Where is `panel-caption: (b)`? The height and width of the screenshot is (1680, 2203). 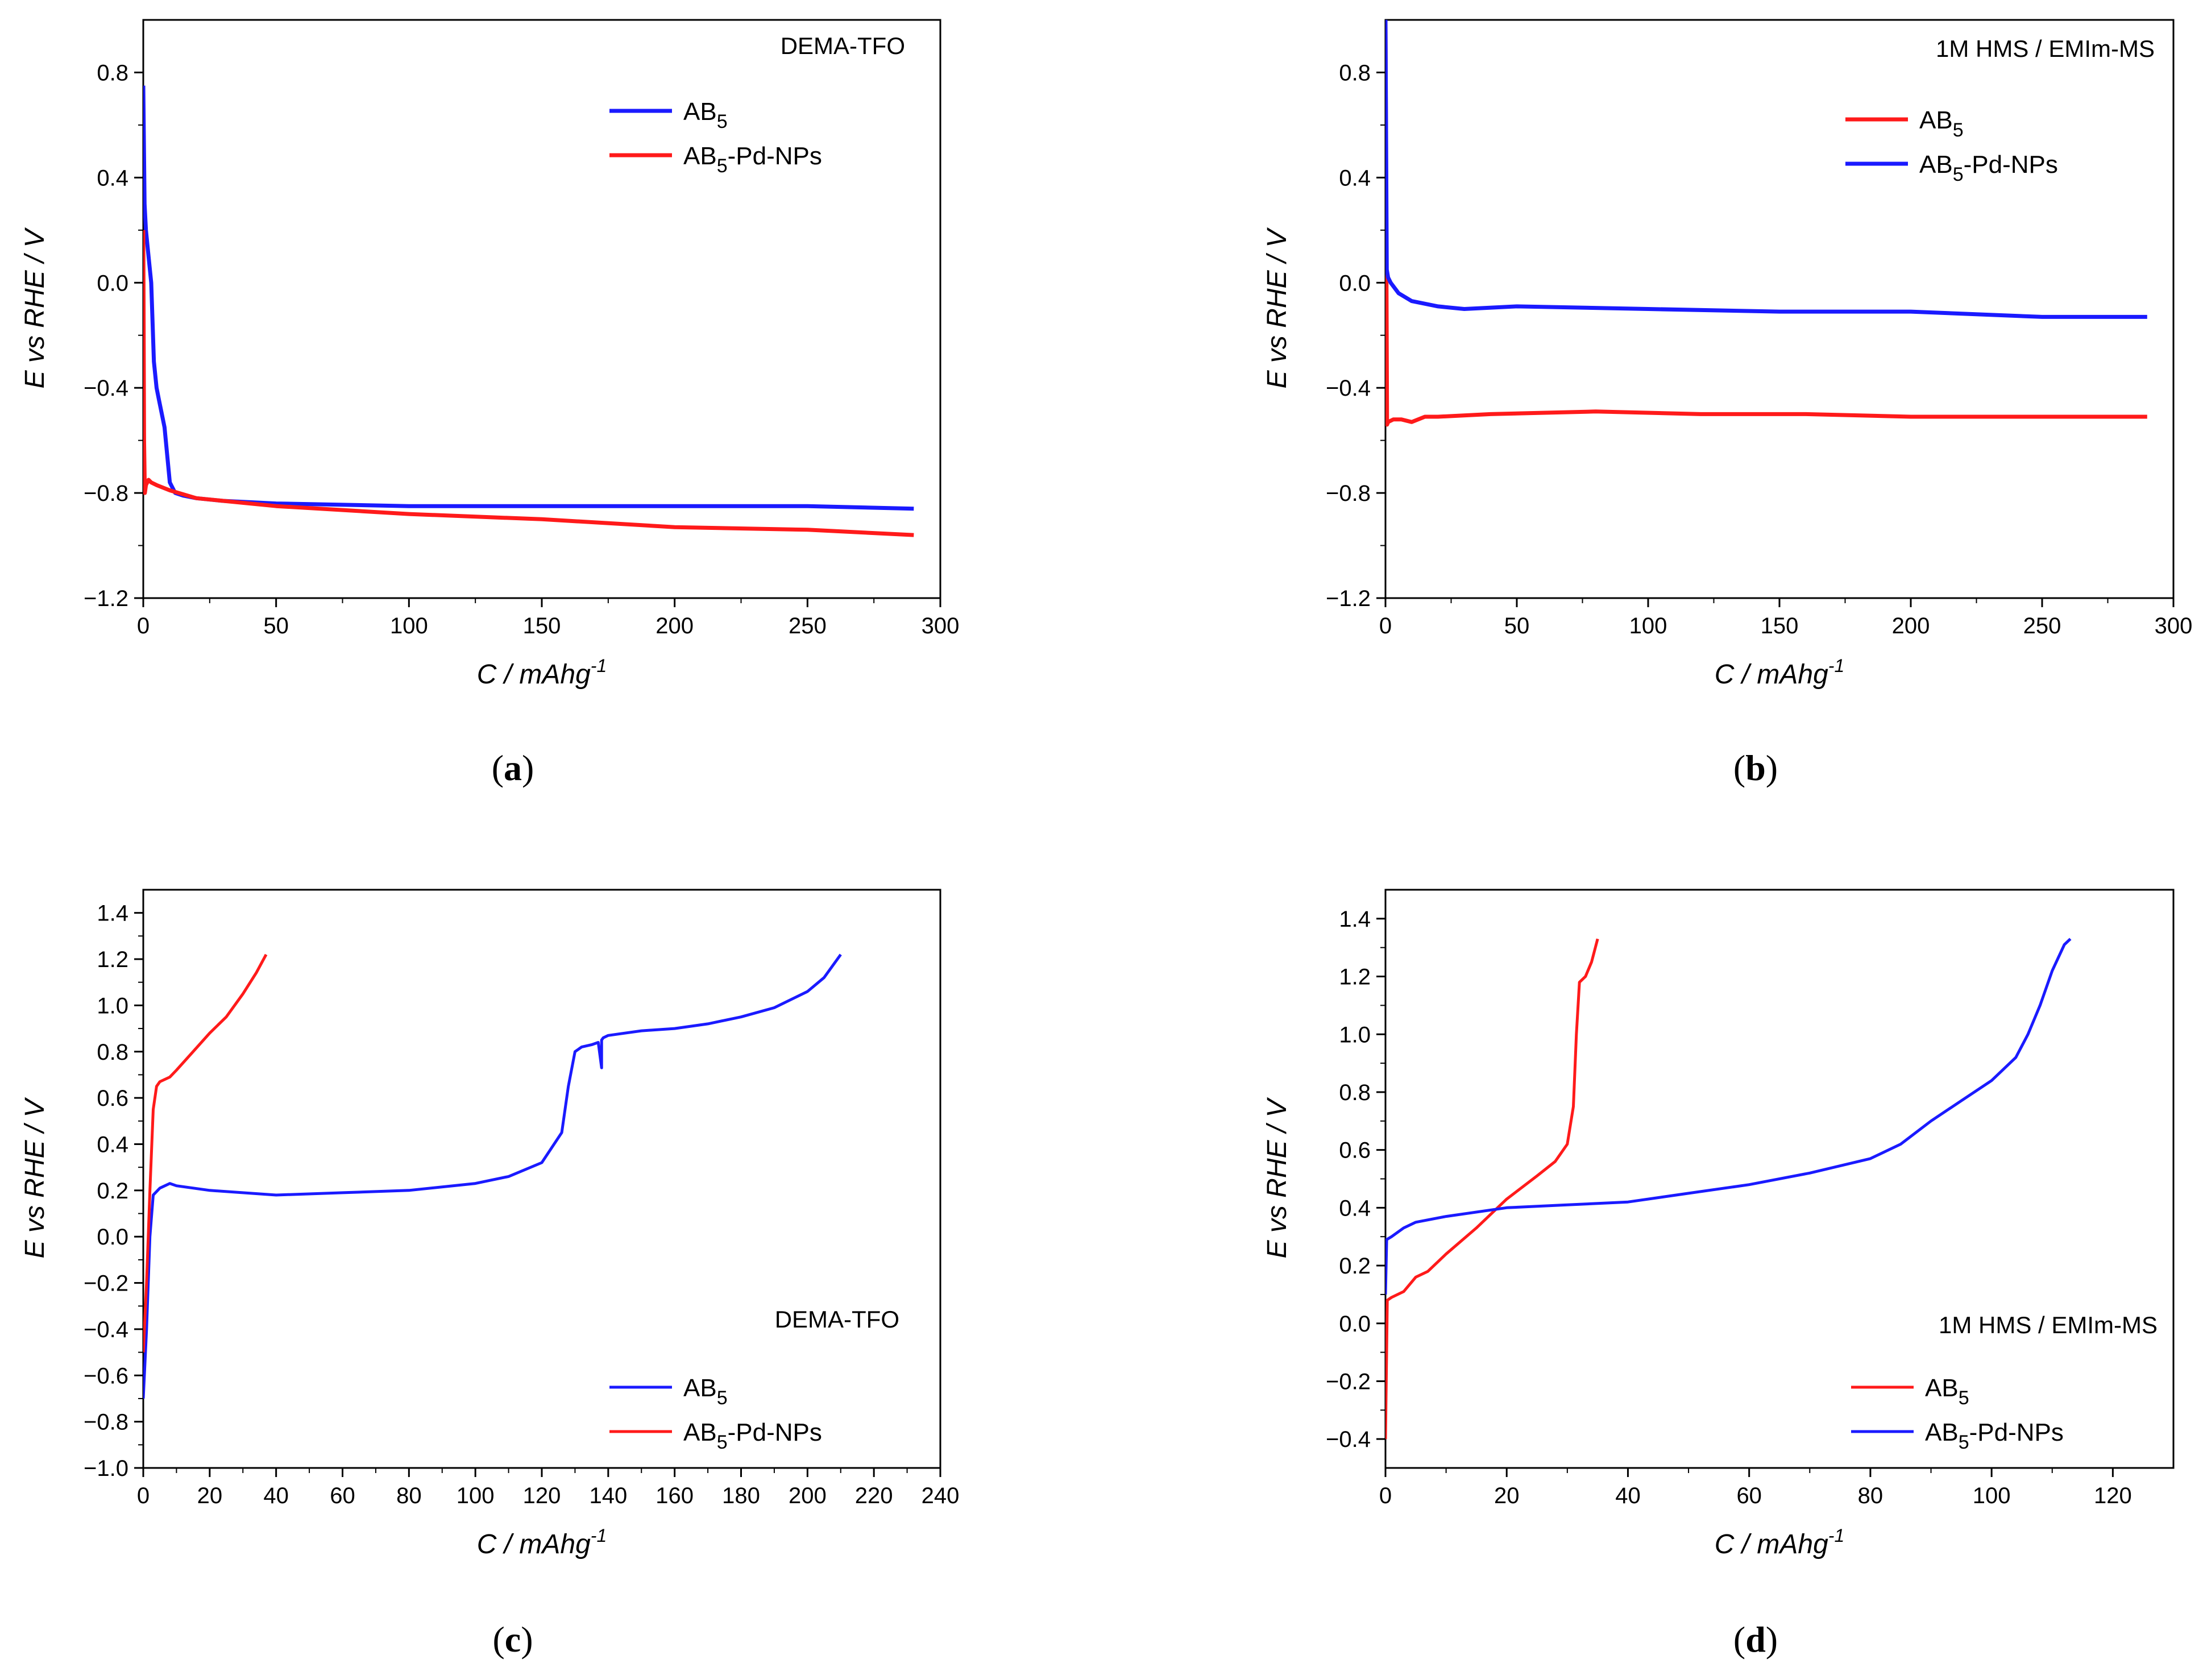
panel-caption: (b) is located at coordinates (1755, 768).